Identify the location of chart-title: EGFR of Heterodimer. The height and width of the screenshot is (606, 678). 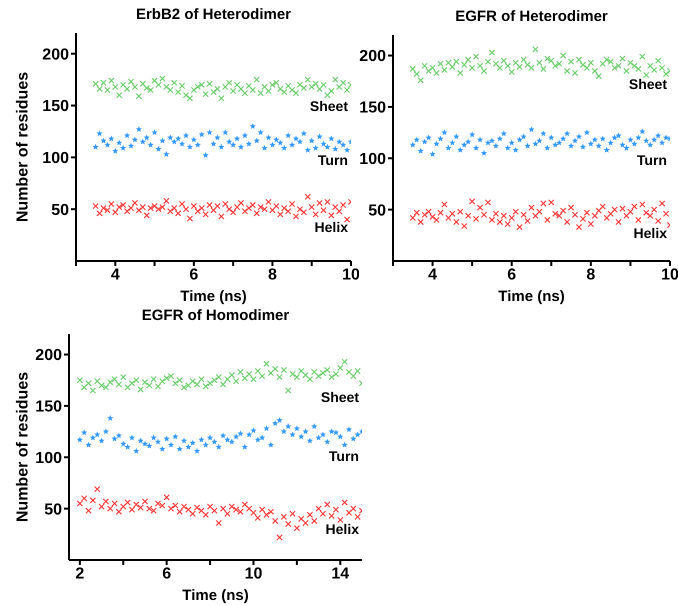
(531, 16).